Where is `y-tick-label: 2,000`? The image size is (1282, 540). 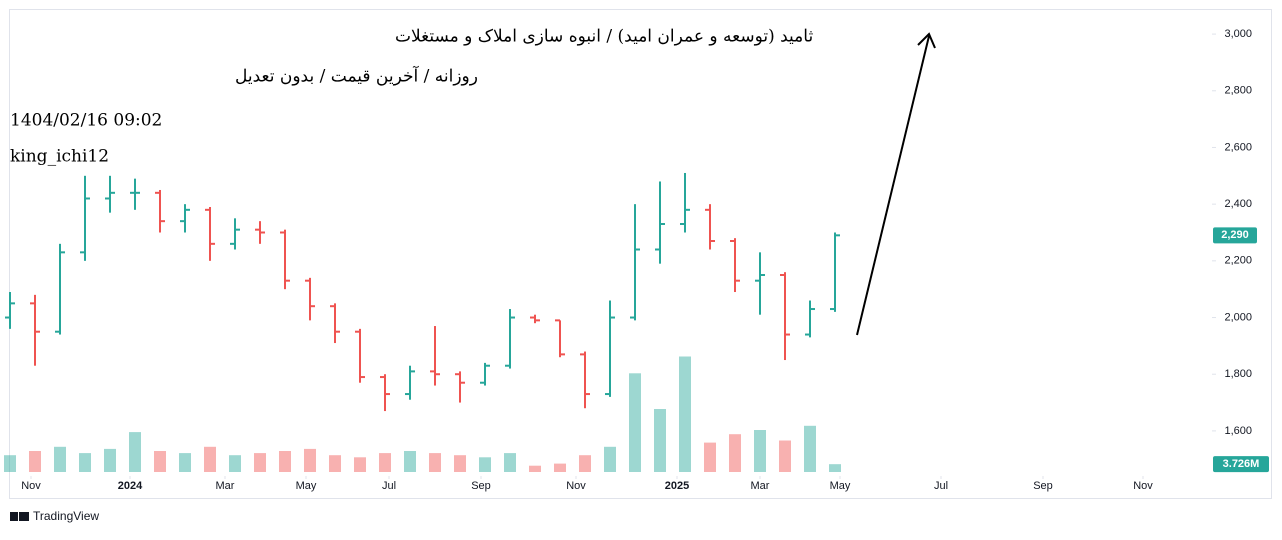
y-tick-label: 2,000 is located at coordinates (1238, 317).